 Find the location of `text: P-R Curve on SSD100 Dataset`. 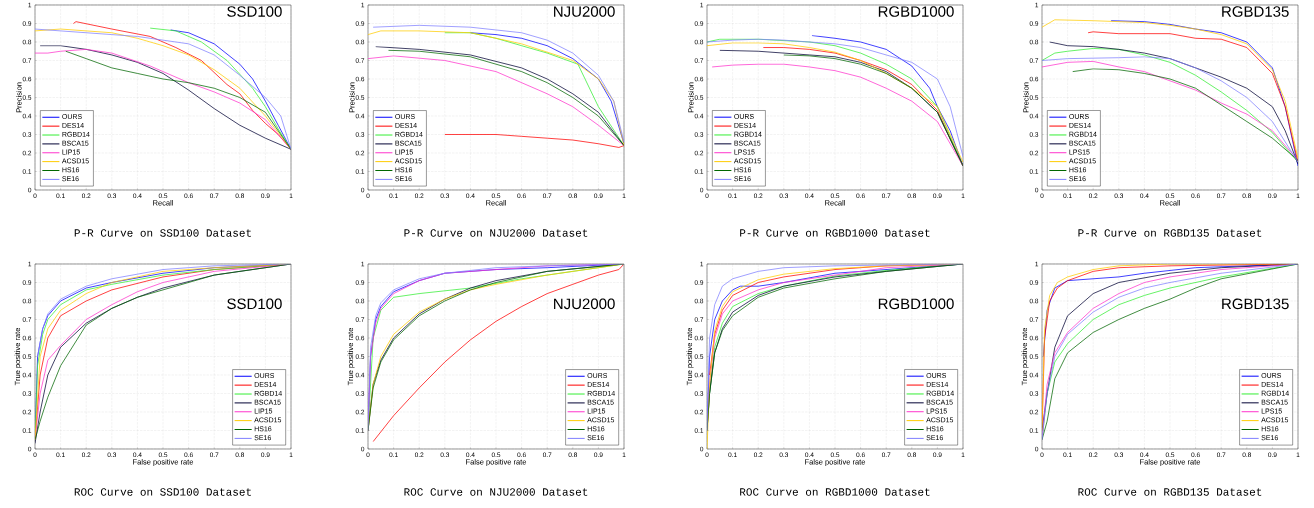

text: P-R Curve on SSD100 Dataset is located at coordinates (162, 233).